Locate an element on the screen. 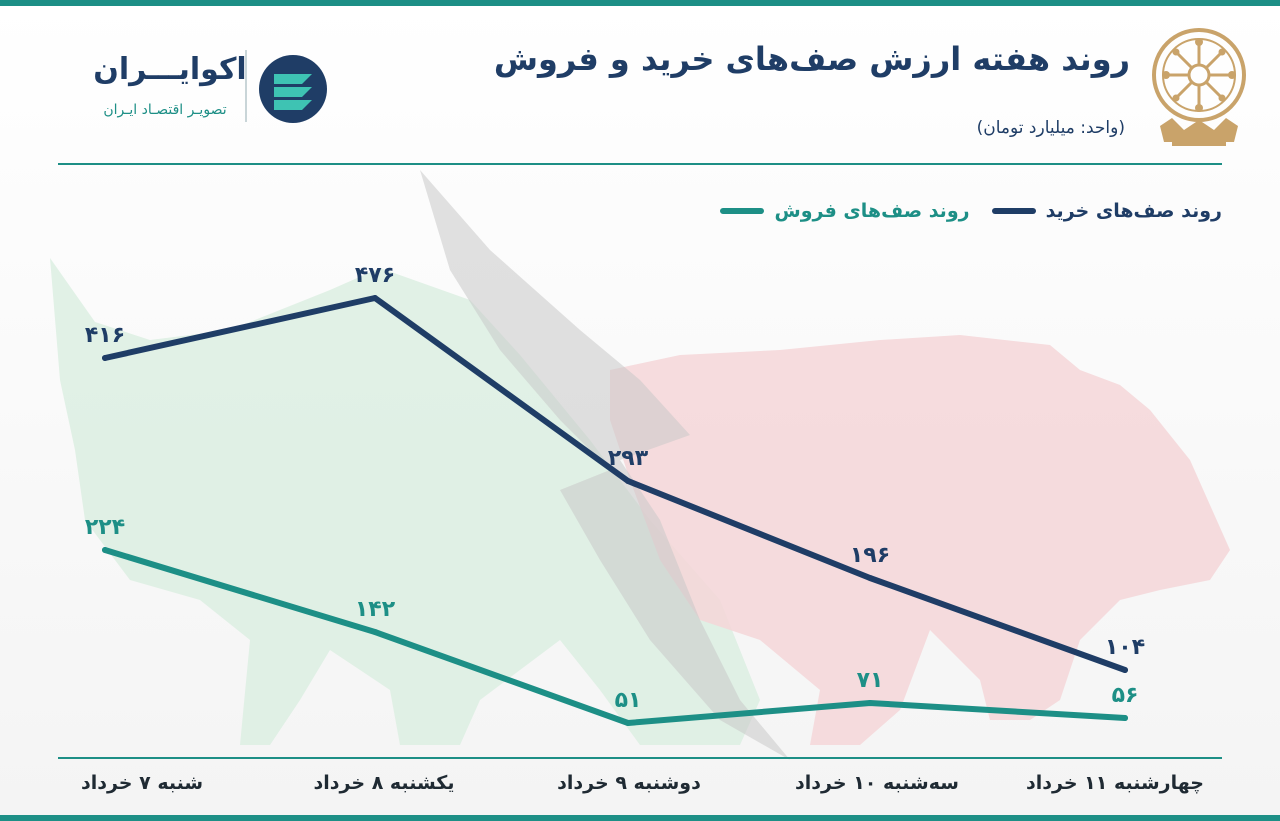  data-label-buy: ۱۹۶ is located at coordinates (870, 555).